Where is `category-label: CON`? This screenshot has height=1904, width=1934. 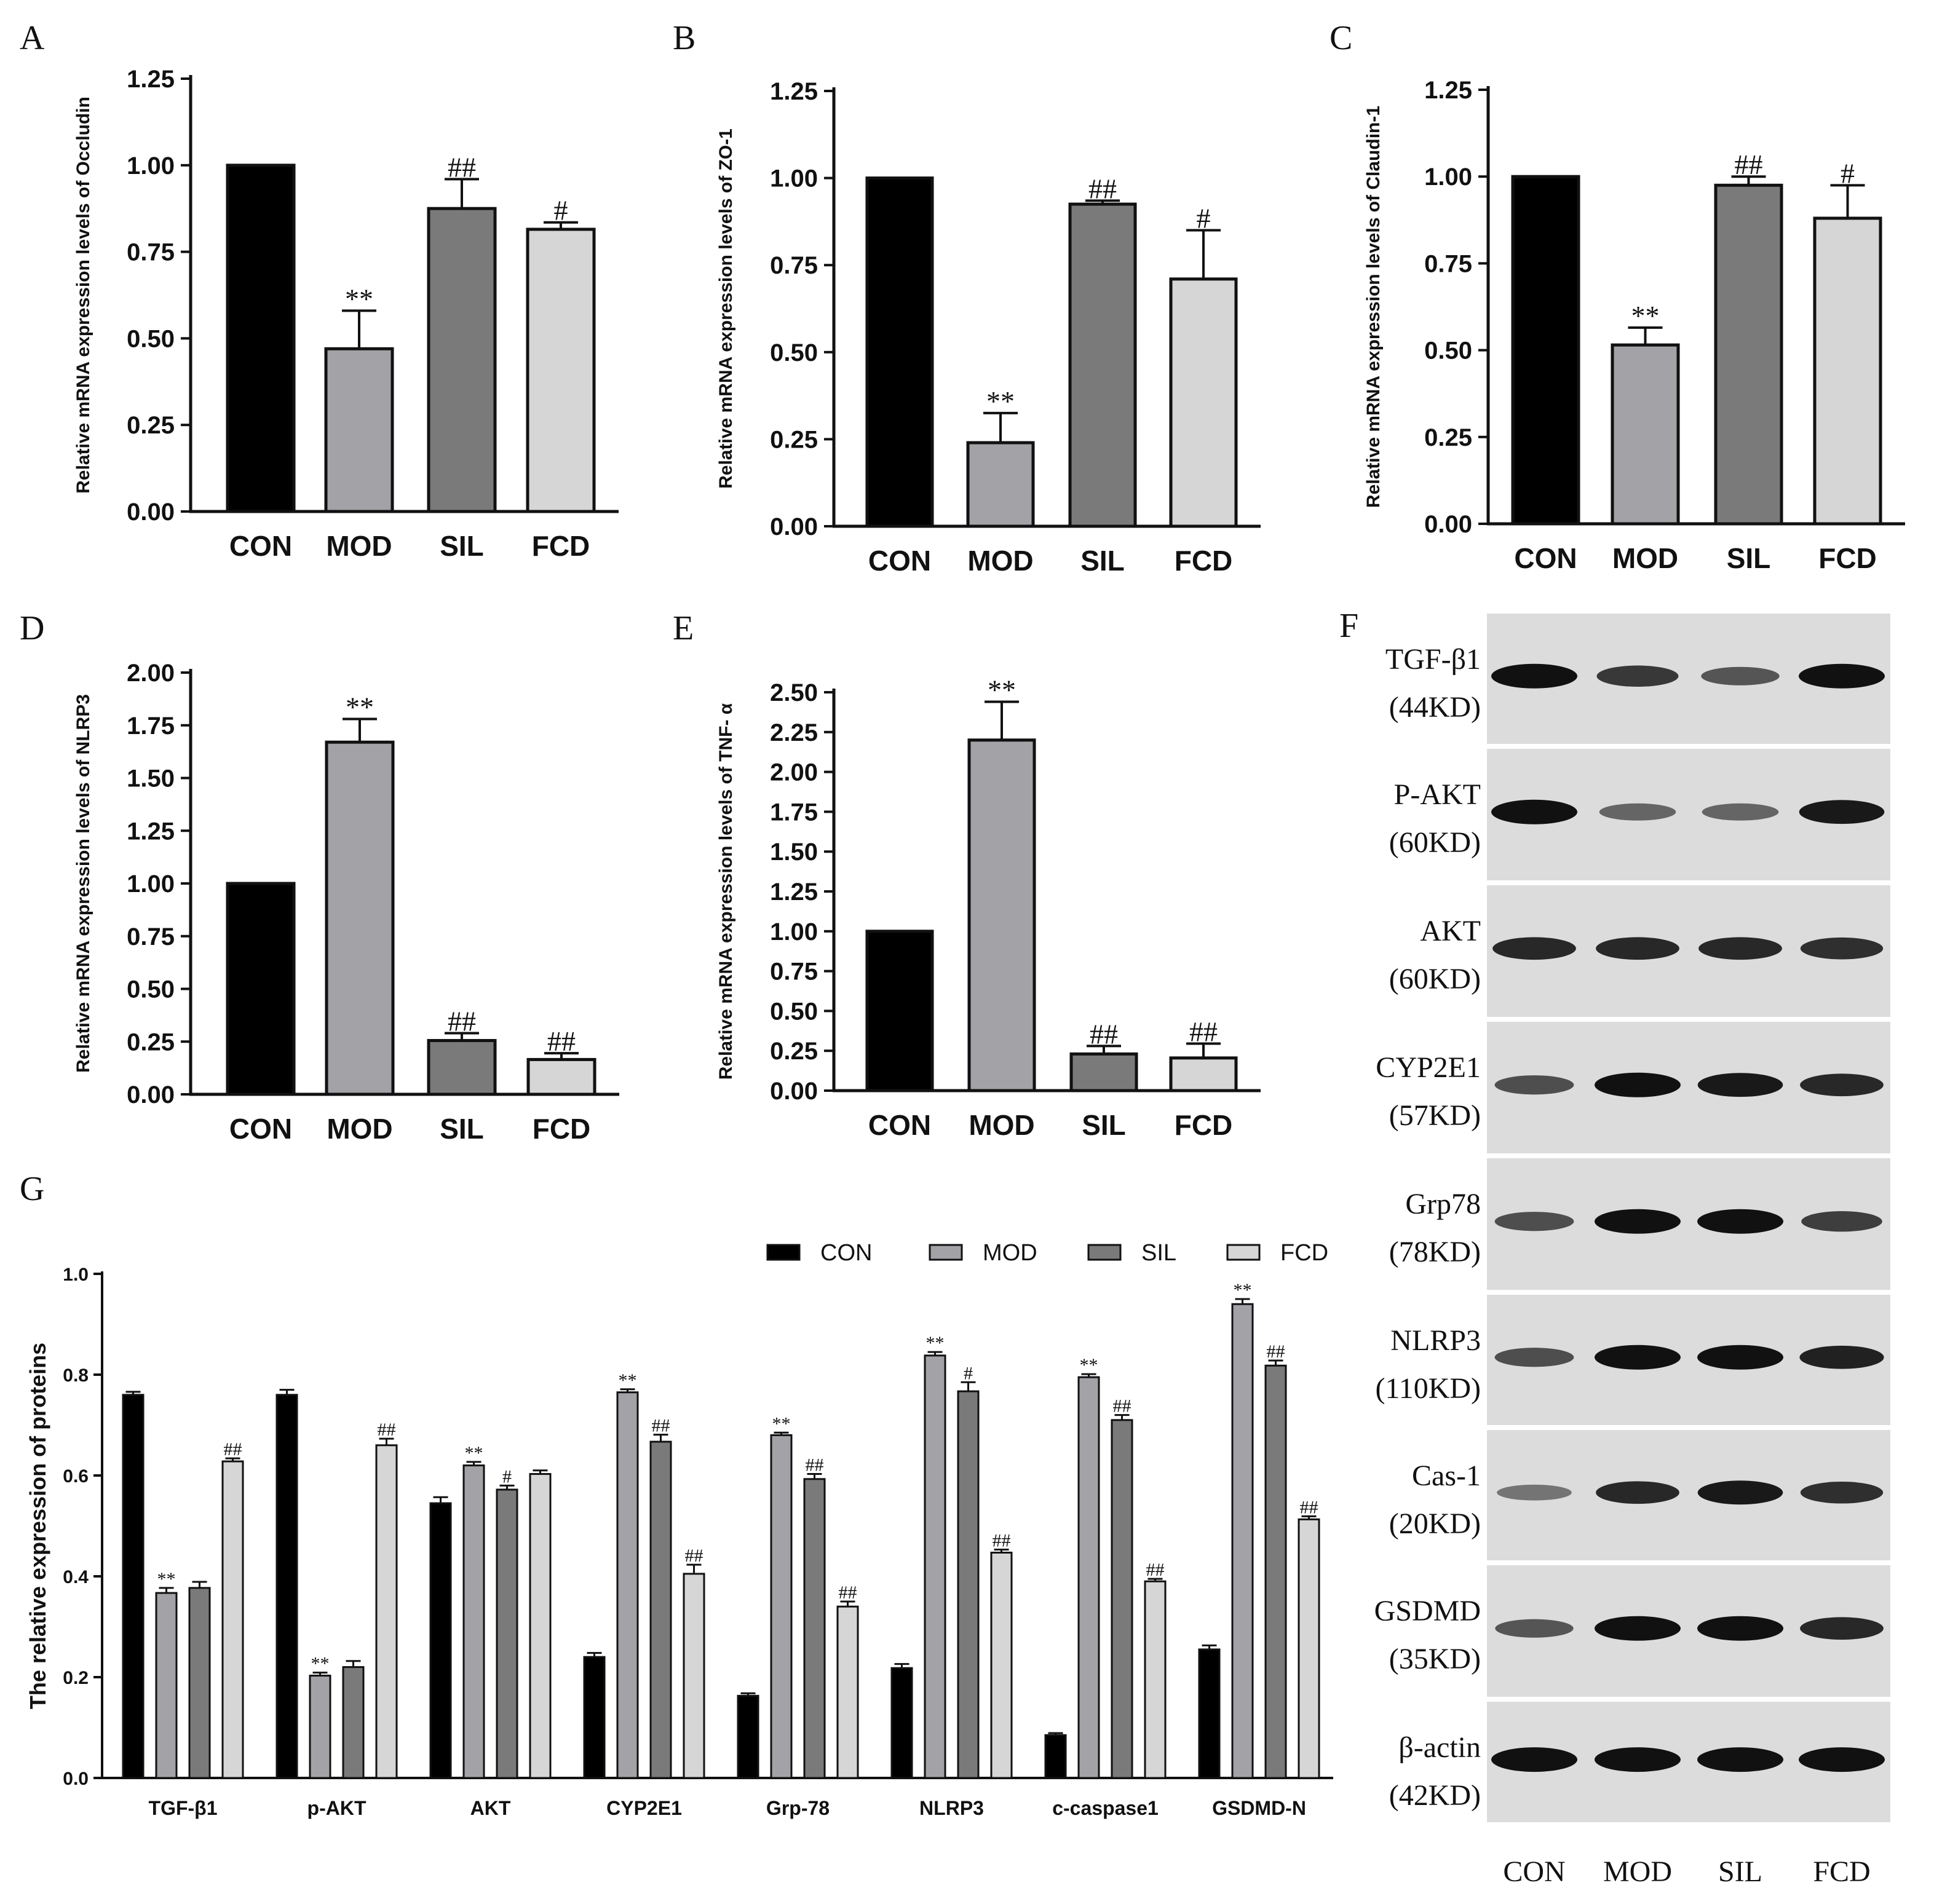
category-label: CON is located at coordinates (260, 546).